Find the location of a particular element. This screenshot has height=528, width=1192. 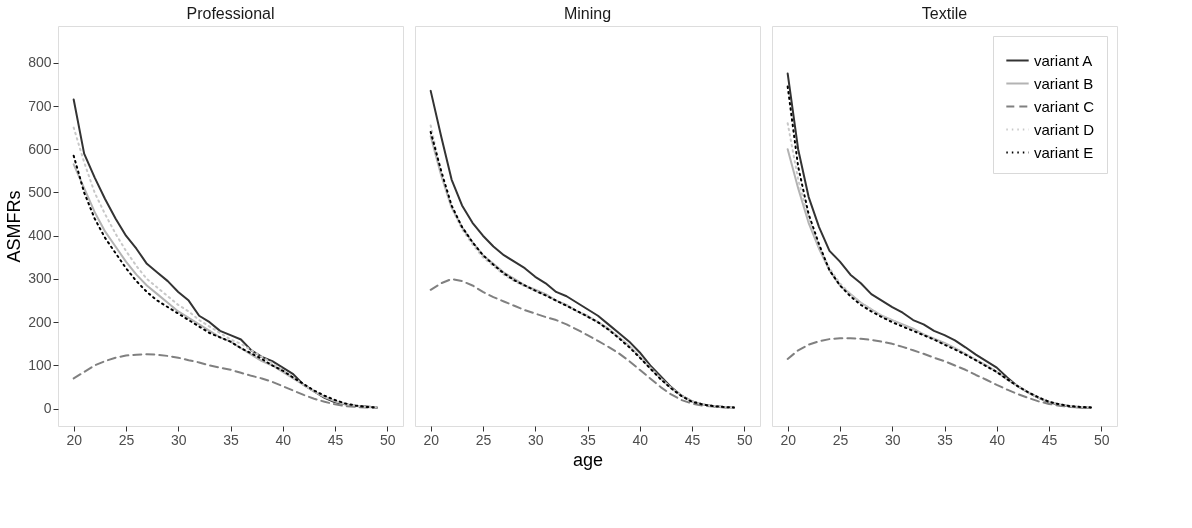

x-axis-title: age is located at coordinates (588, 459).